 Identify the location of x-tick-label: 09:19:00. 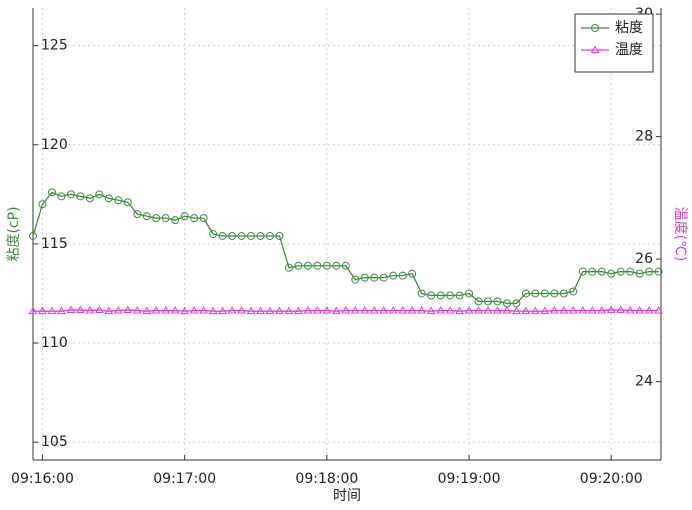
(469, 479).